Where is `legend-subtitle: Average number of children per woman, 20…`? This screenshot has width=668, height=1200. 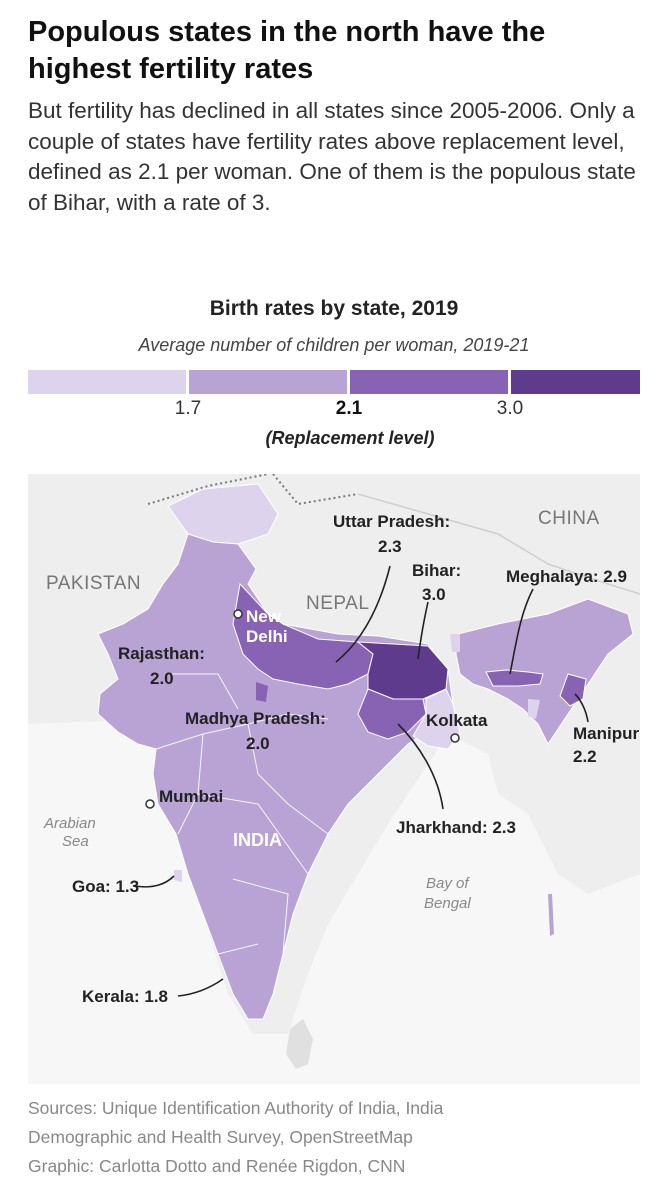
legend-subtitle: Average number of children per woman, 20… is located at coordinates (334, 345).